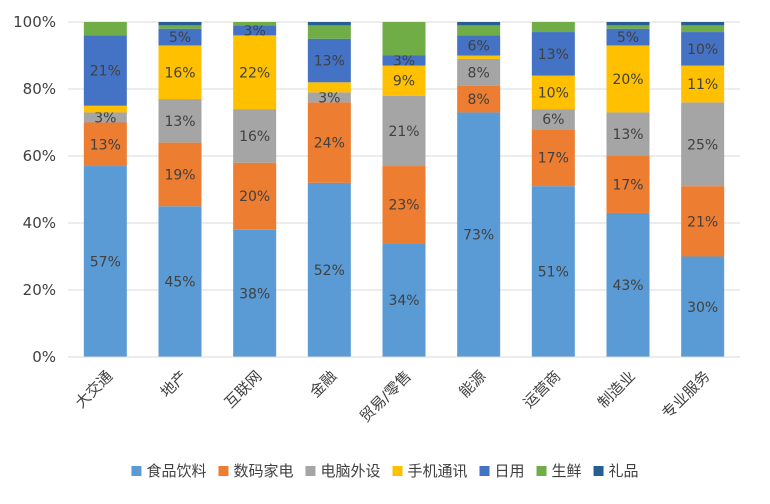  Describe the element at coordinates (473, 384) in the screenshot. I see `x-category-label: 能源` at that location.